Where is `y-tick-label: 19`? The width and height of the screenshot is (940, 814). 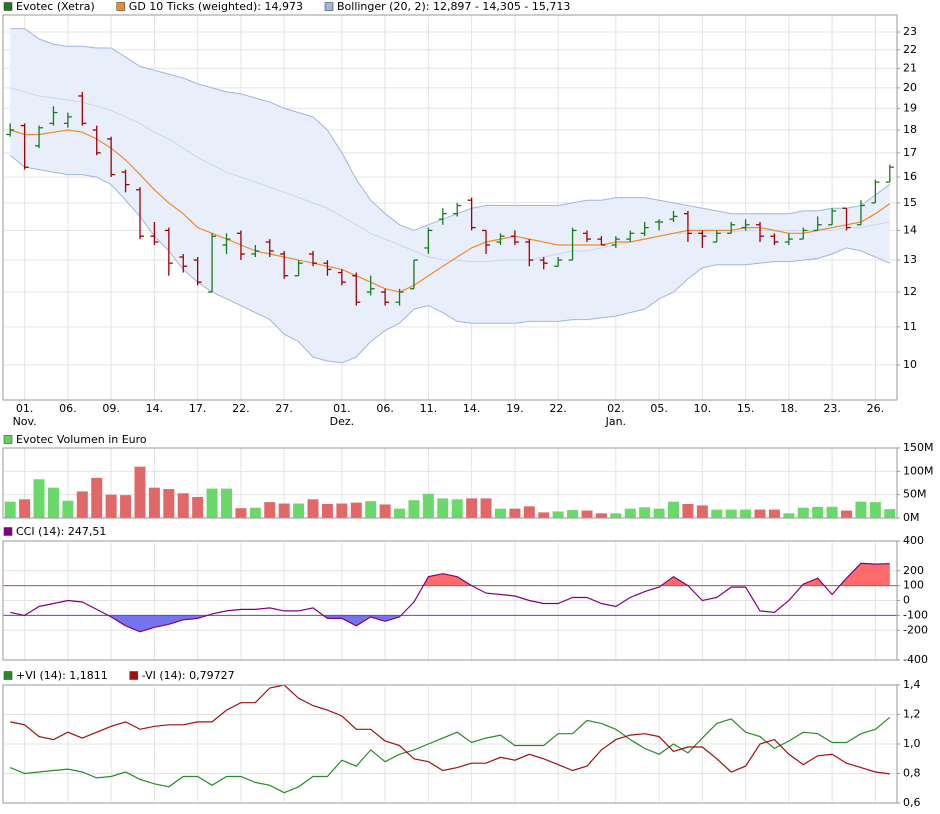 y-tick-label: 19 is located at coordinates (910, 107).